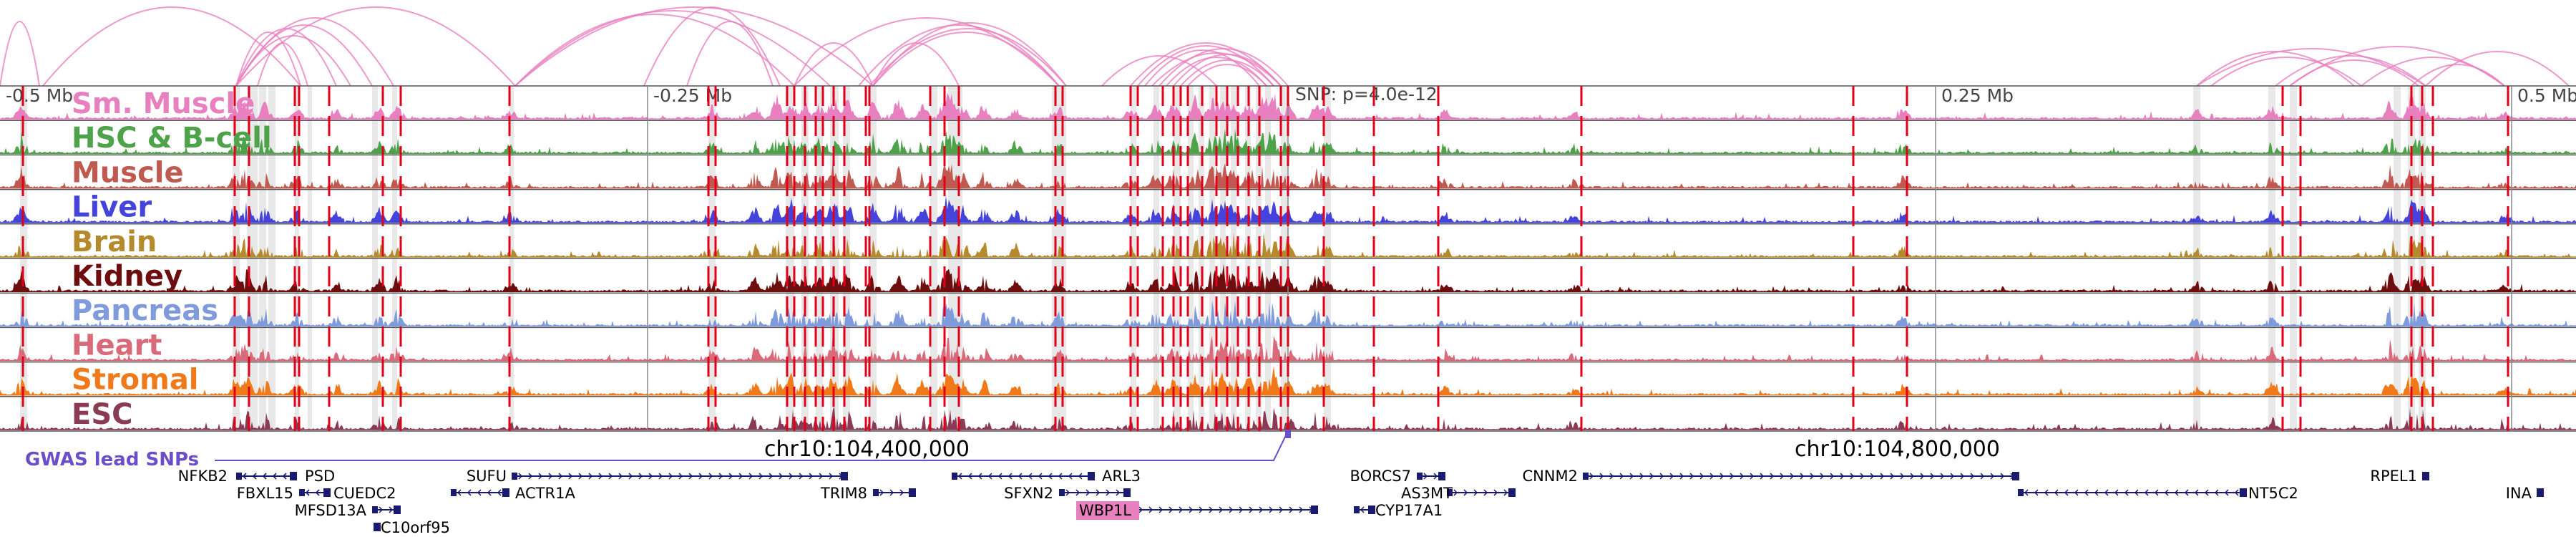 The height and width of the screenshot is (537, 2576). I want to click on gwas-snp-marker, so click(1288, 434).